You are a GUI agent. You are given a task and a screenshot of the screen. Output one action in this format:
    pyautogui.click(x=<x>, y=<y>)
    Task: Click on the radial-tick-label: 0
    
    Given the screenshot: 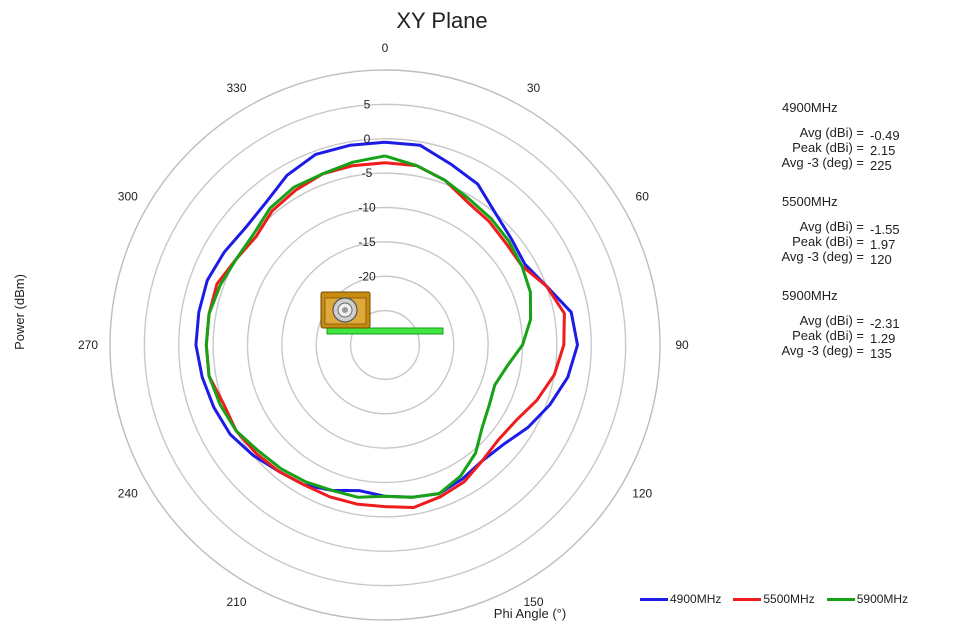 What is the action you would take?
    pyautogui.click(x=367, y=139)
    